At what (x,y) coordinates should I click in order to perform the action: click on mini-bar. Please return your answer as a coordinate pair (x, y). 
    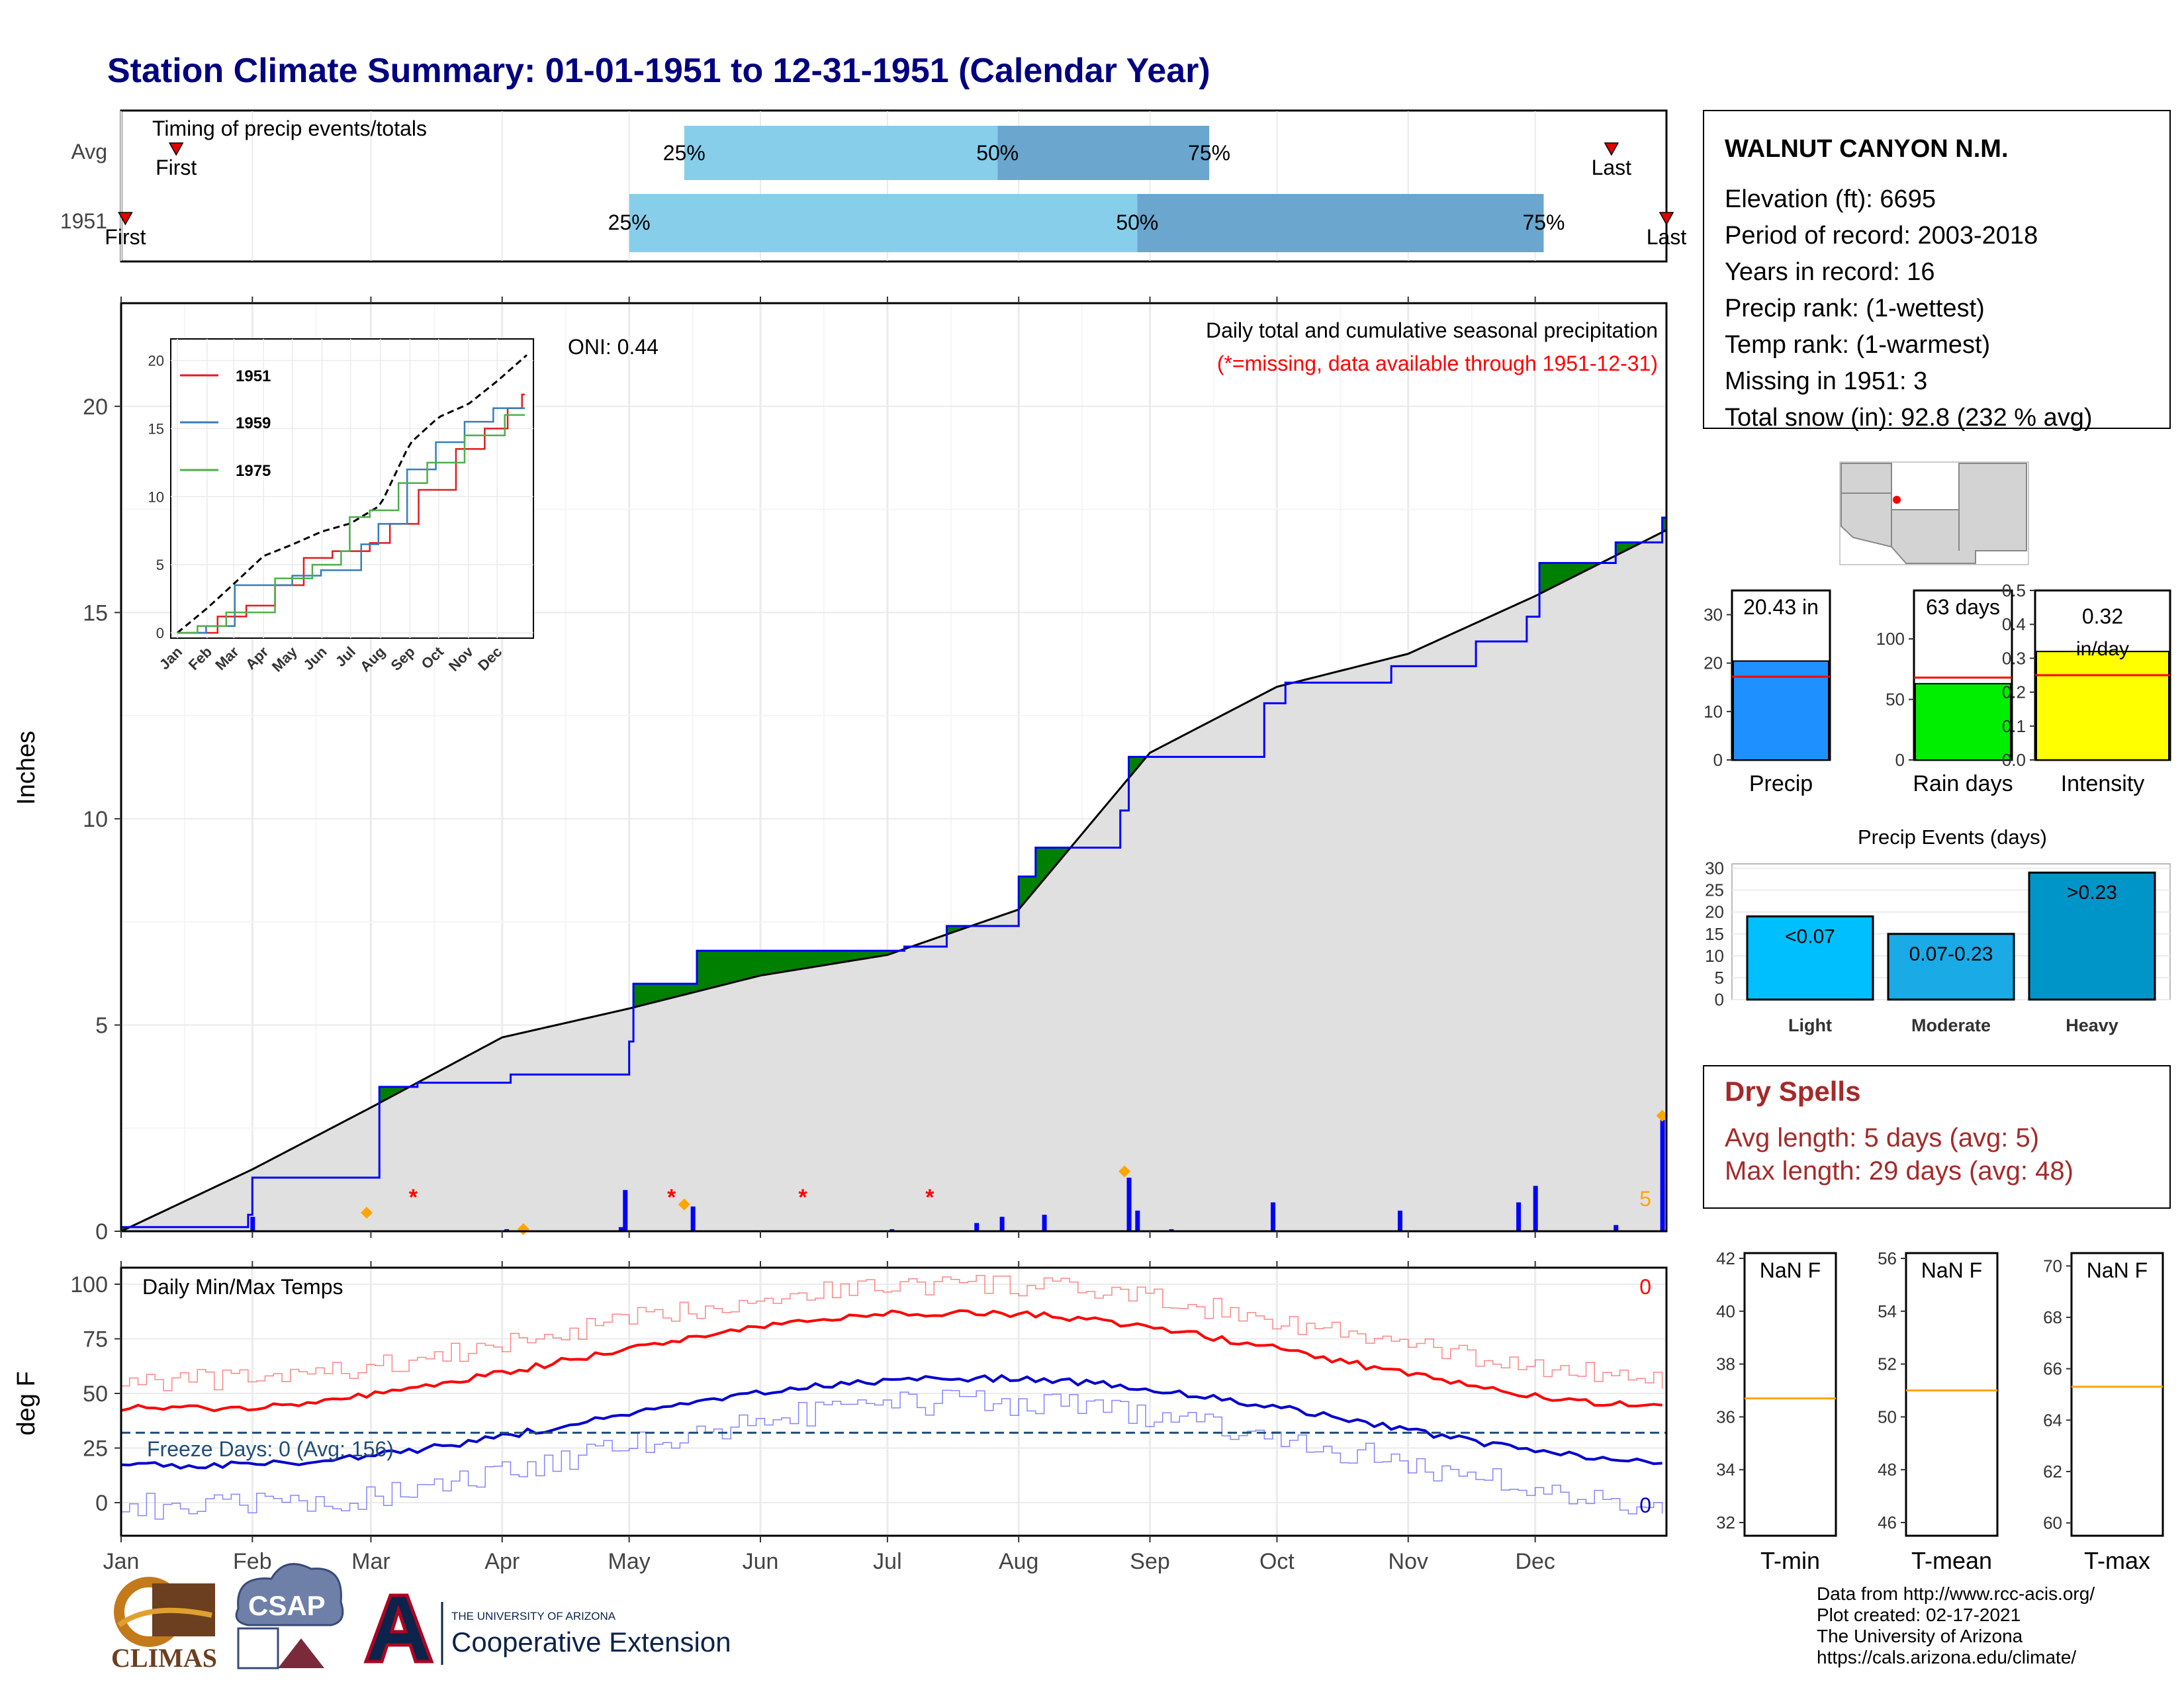
    Looking at the image, I should click on (1963, 721).